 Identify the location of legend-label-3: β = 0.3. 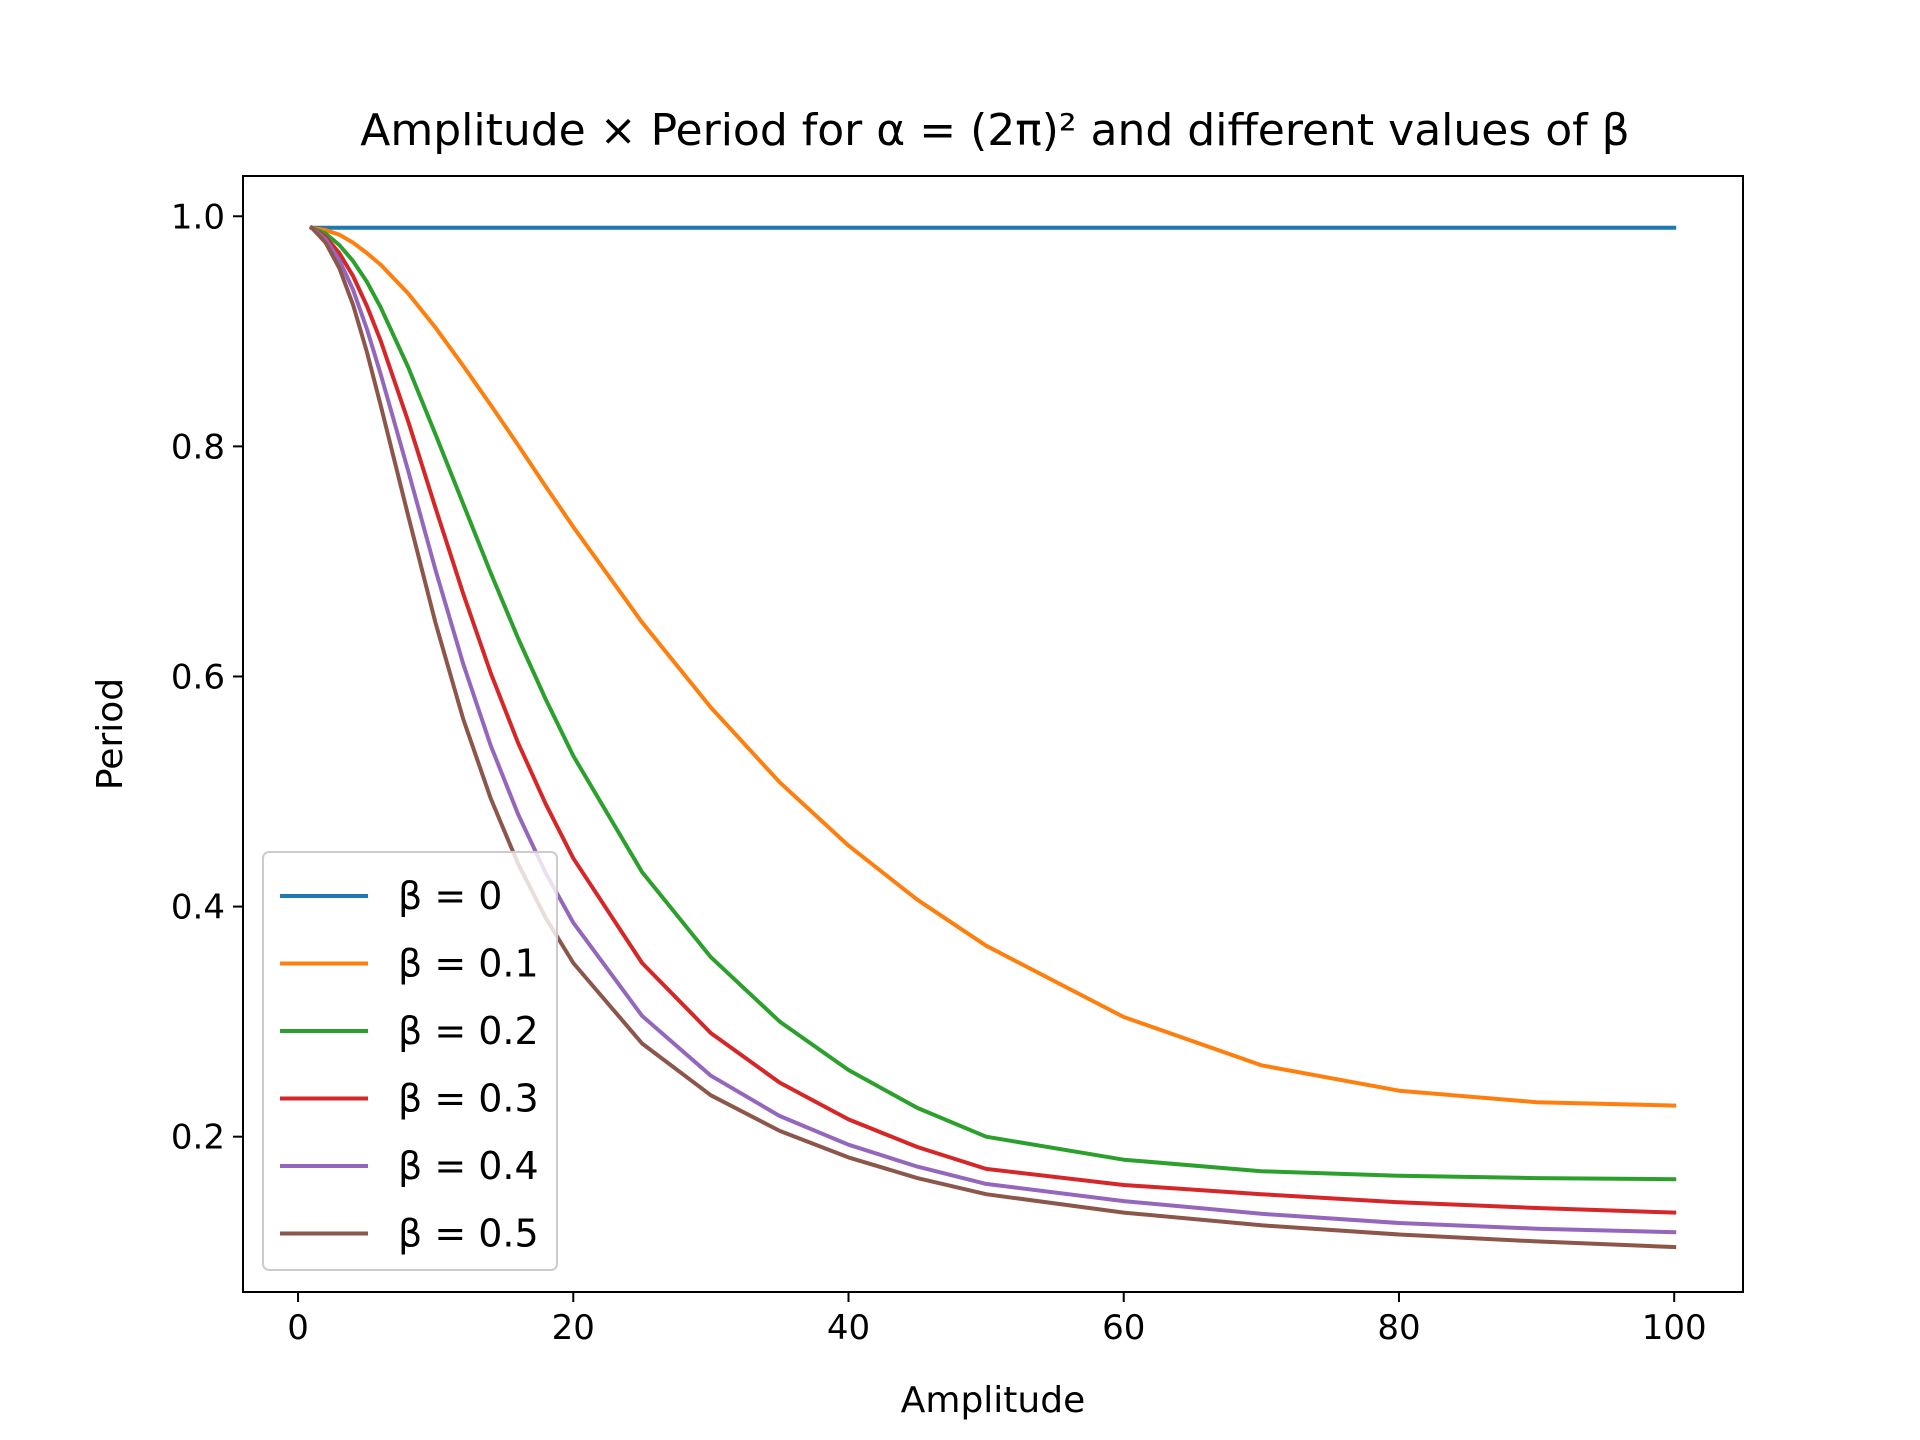
(468, 1099).